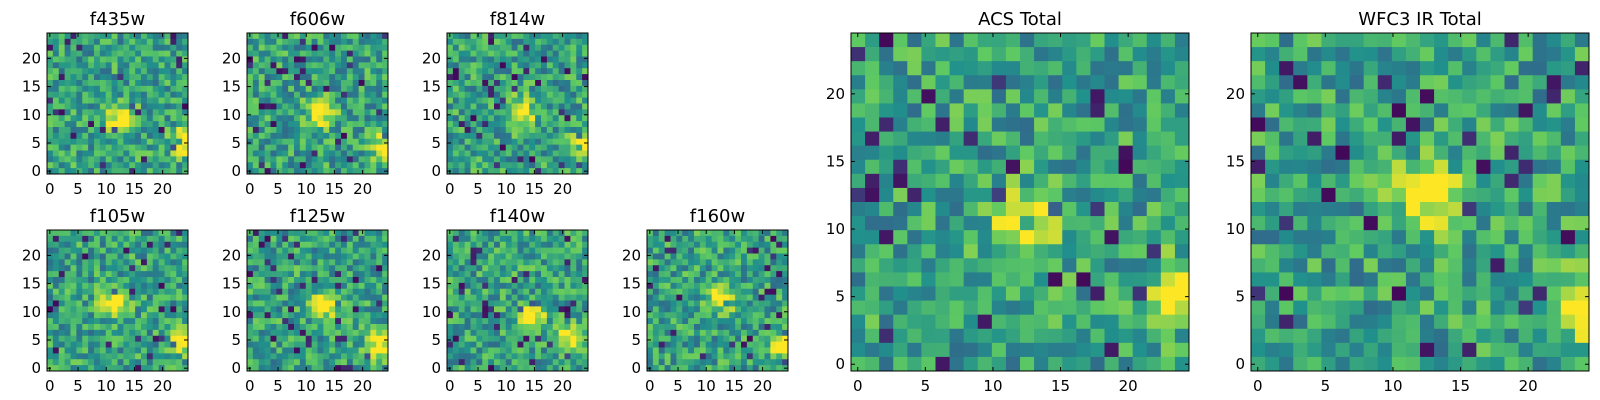 This screenshot has height=400, width=1600. Describe the element at coordinates (431, 115) in the screenshot. I see `y-tick-label: 10` at that location.